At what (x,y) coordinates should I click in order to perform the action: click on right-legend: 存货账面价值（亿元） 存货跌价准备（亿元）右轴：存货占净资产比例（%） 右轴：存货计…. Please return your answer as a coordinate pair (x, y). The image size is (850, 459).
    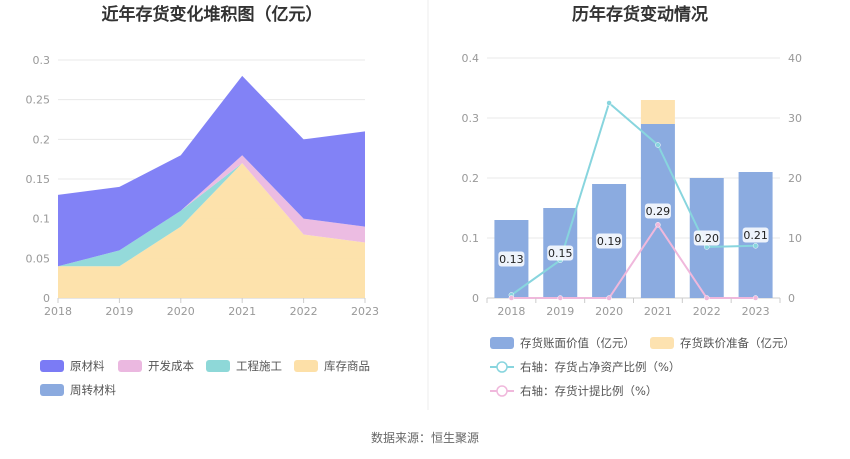
    Looking at the image, I should click on (642, 367).